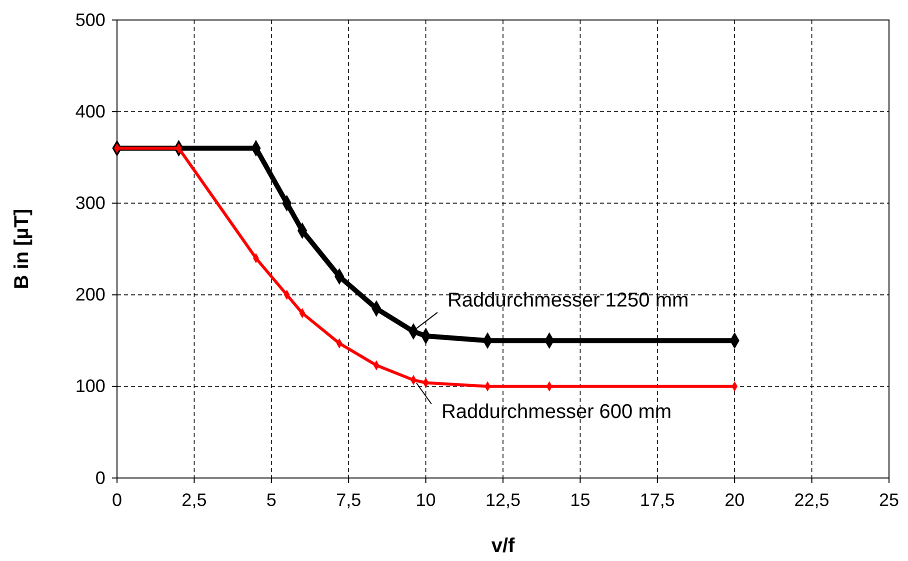 The width and height of the screenshot is (908, 561). What do you see at coordinates (100, 478) in the screenshot?
I see `y-tick-label: 0` at bounding box center [100, 478].